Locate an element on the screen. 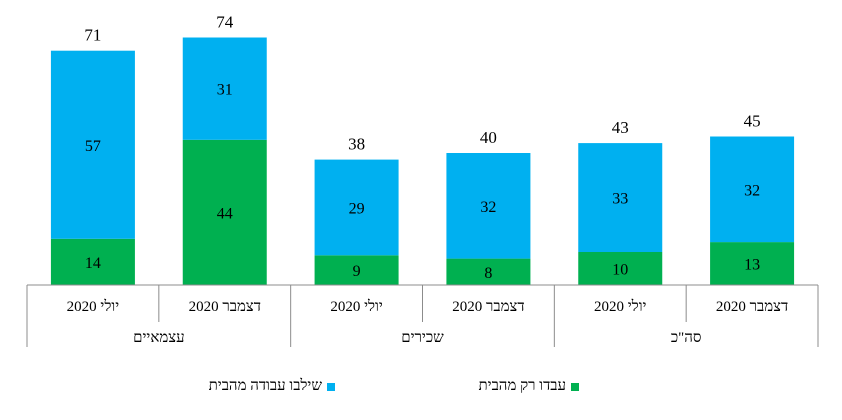 Image resolution: width=842 pixels, height=420 pixels. group-label-1: שכירים is located at coordinates (422, 338).